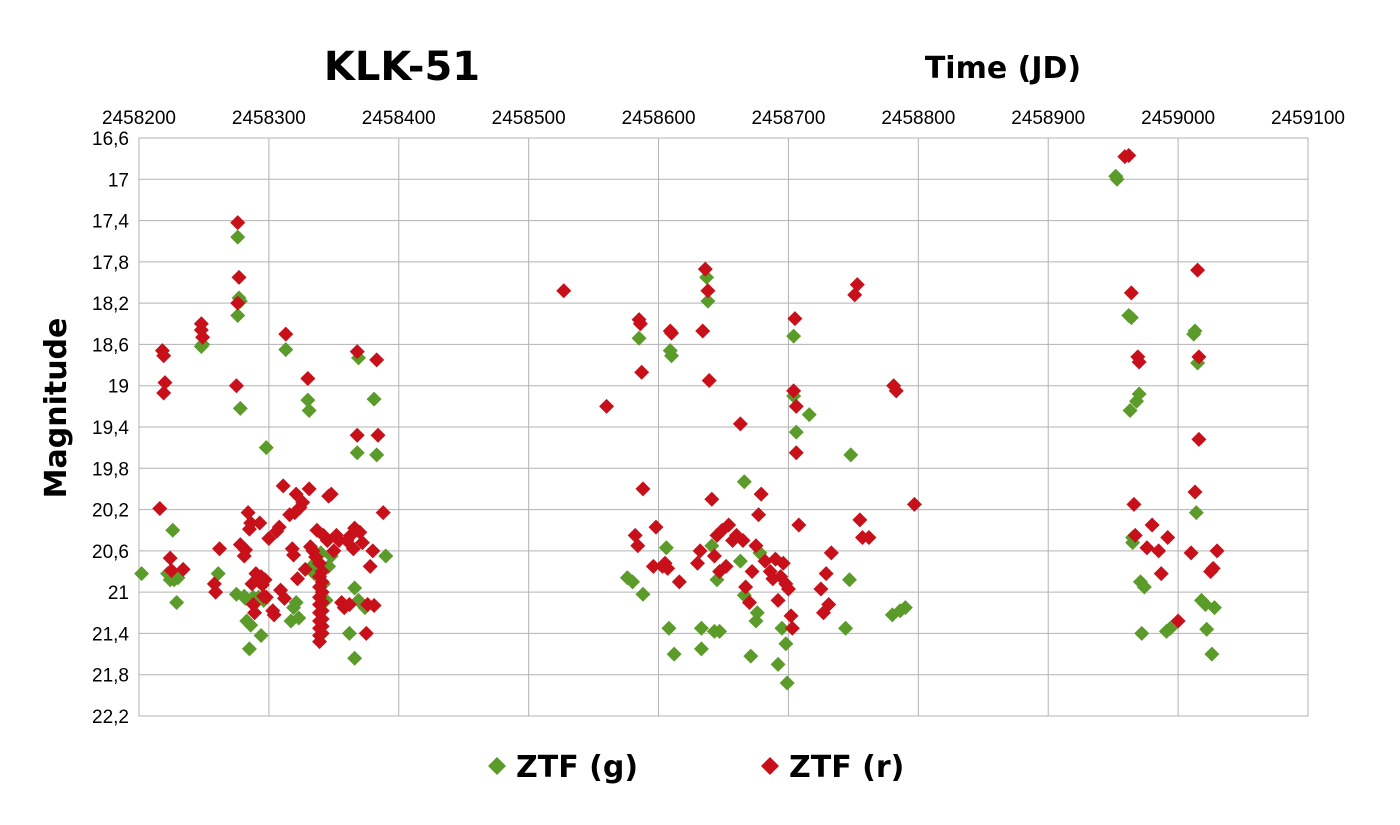 The height and width of the screenshot is (825, 1400). I want to click on x-axis-title: Time (JD), so click(1003, 68).